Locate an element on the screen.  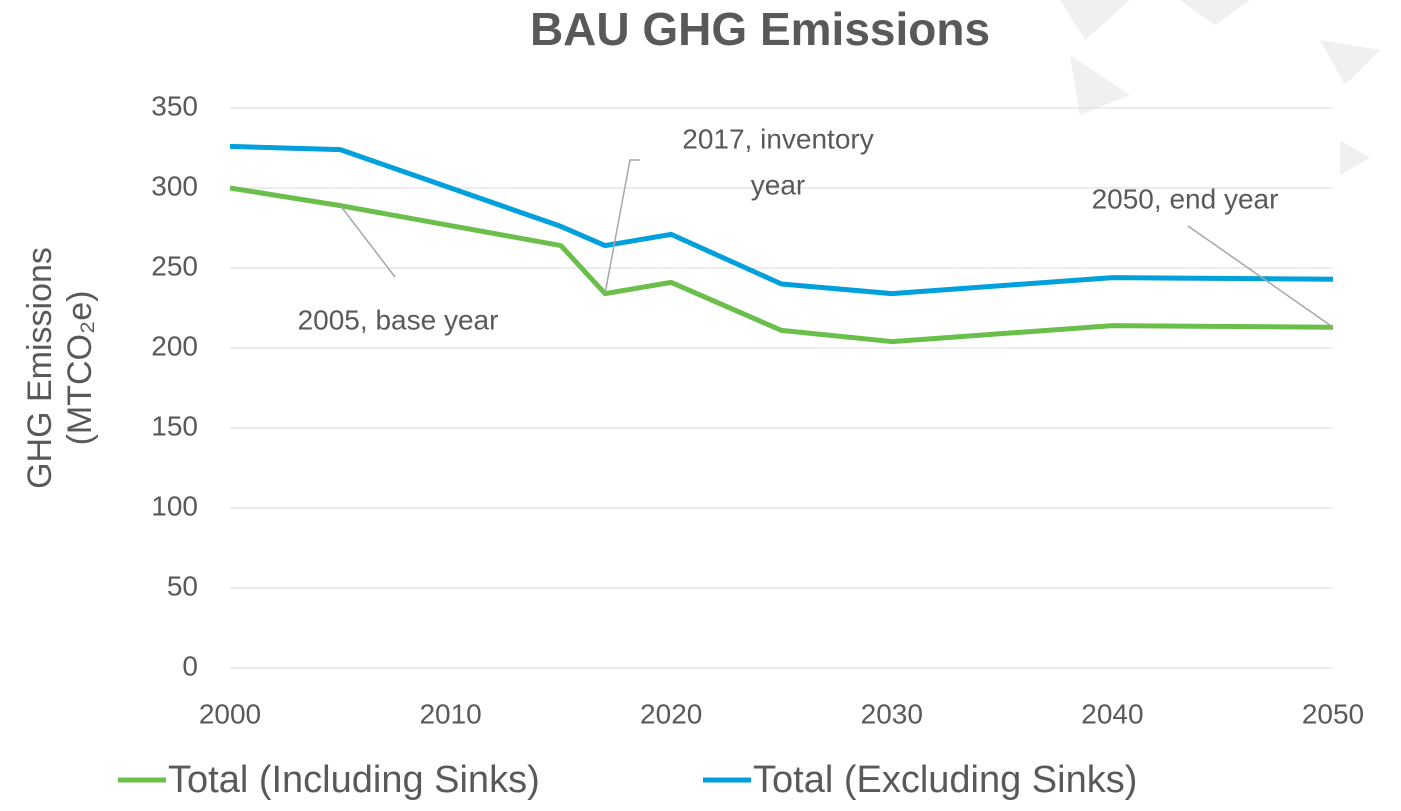
y-tick-label: 250 is located at coordinates (174, 265).